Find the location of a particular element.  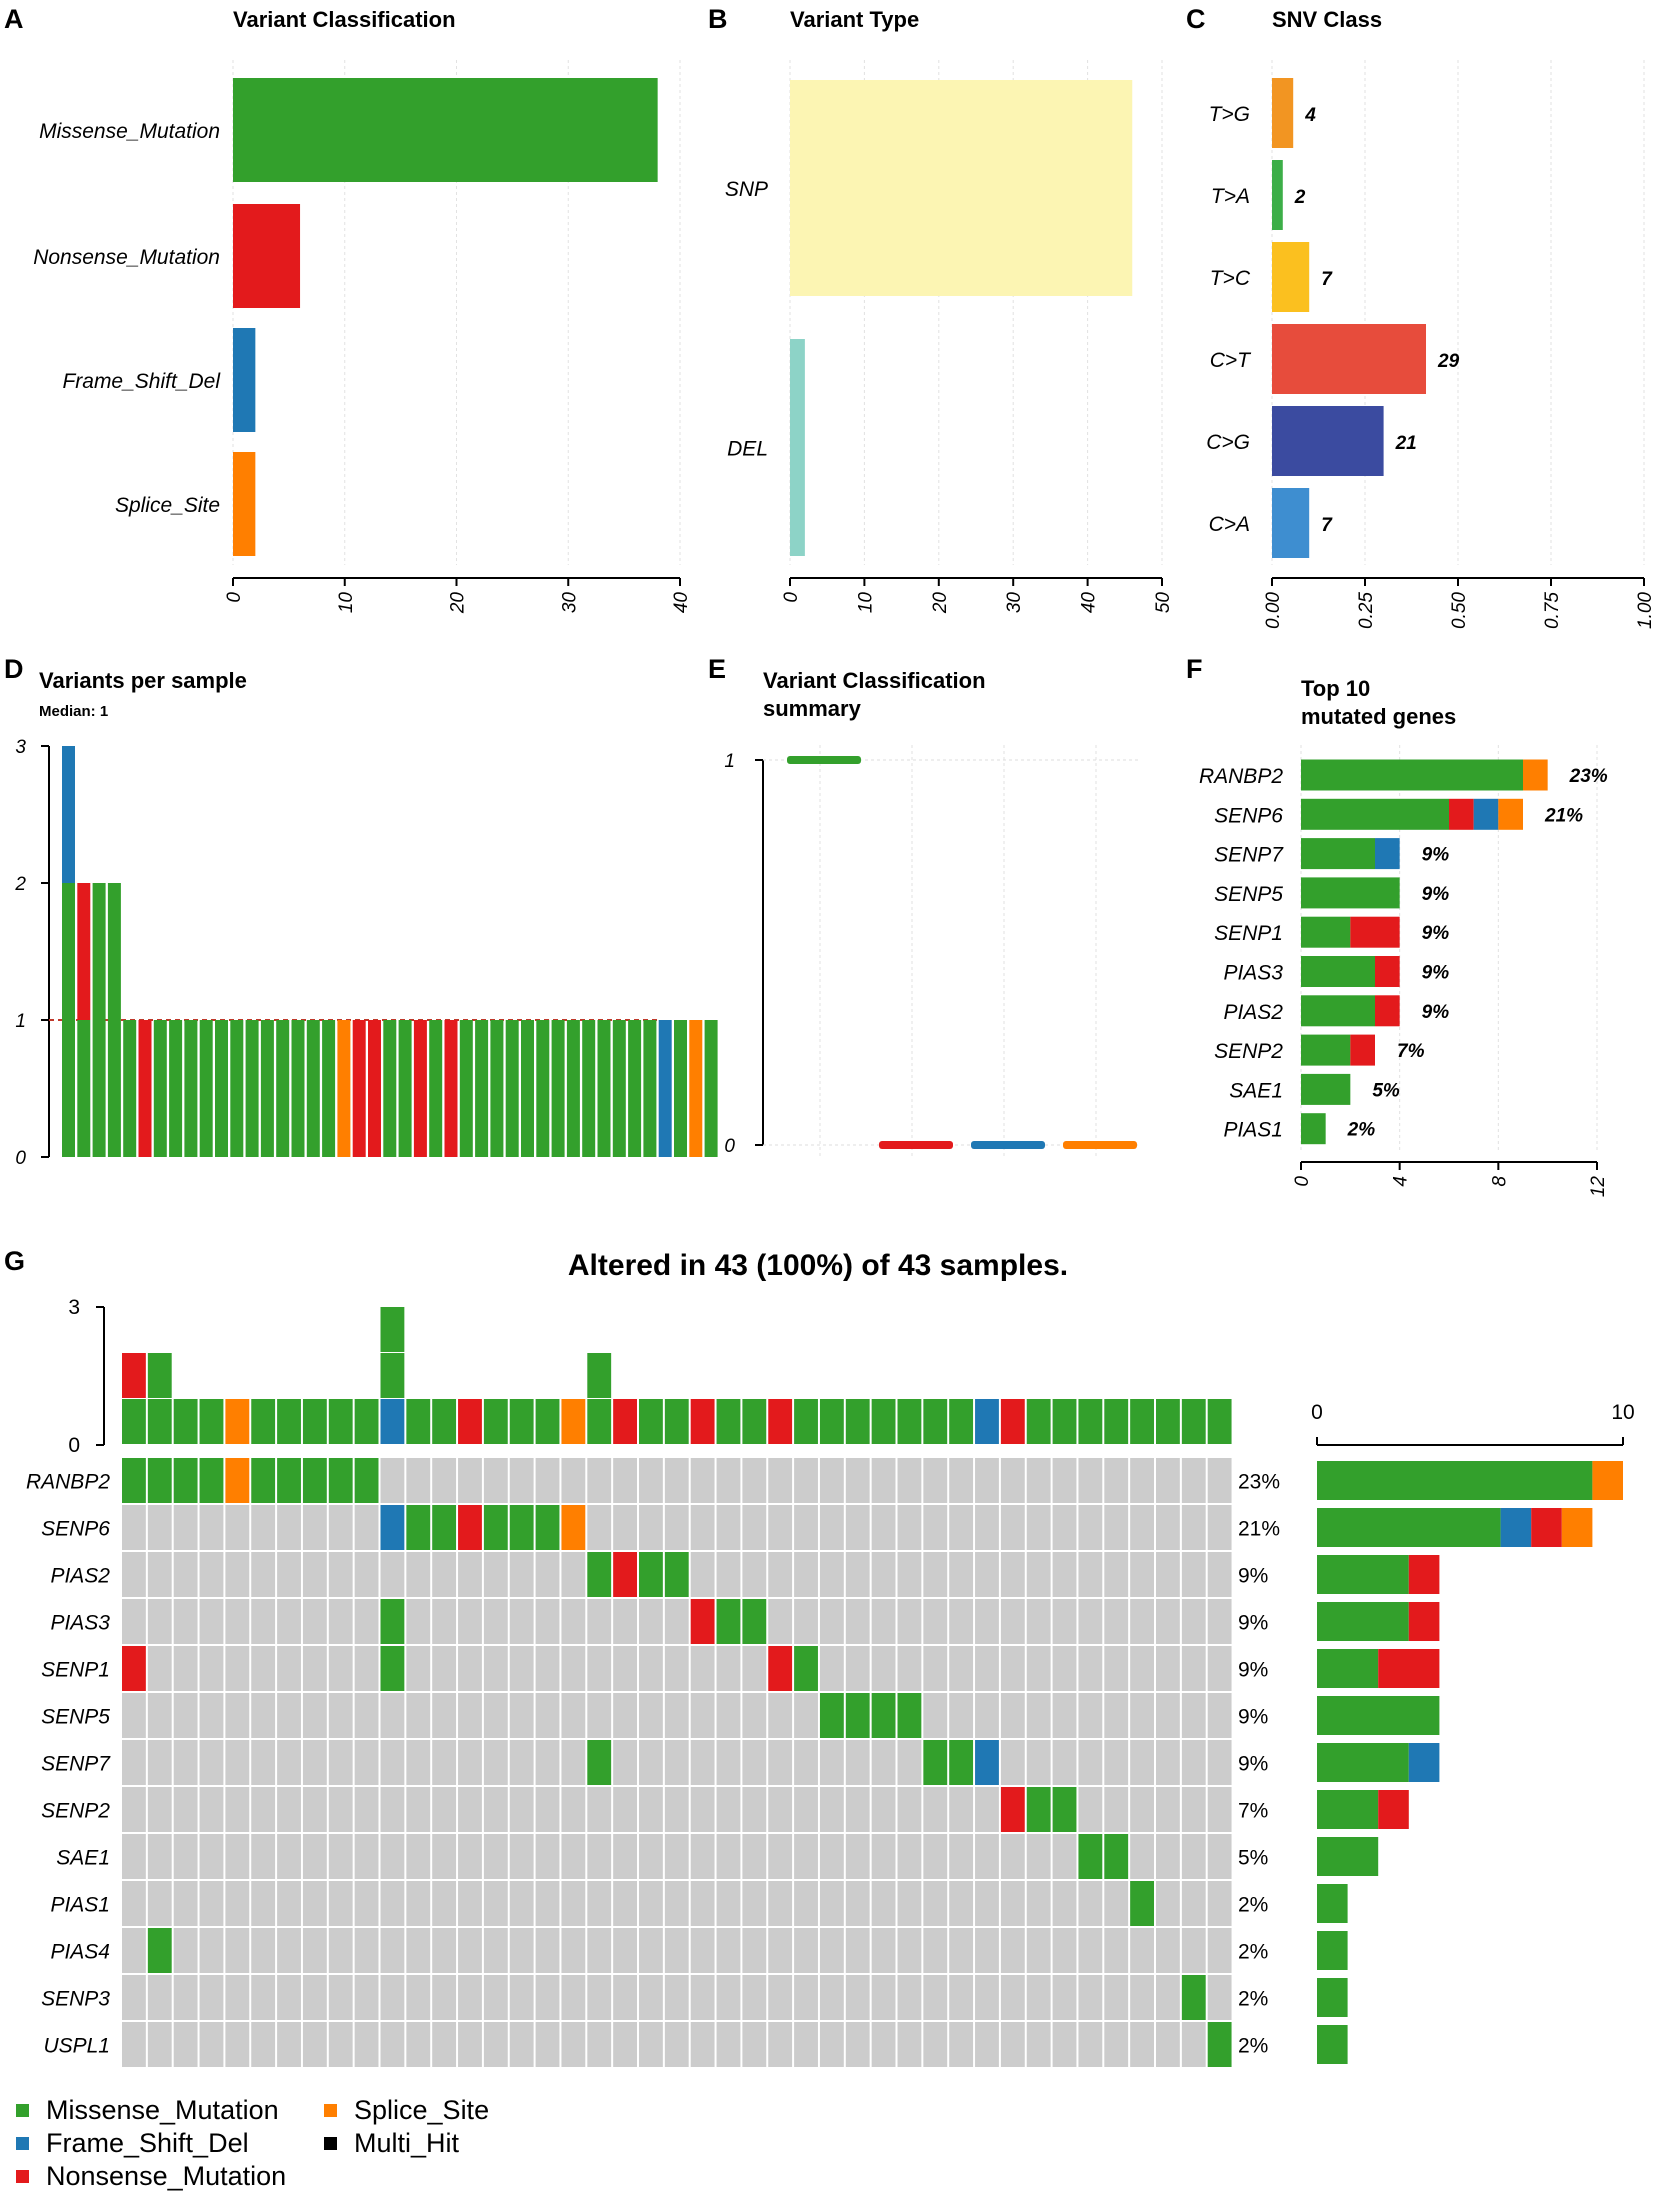

panel-c-count-label: 4 is located at coordinates (1310, 115).